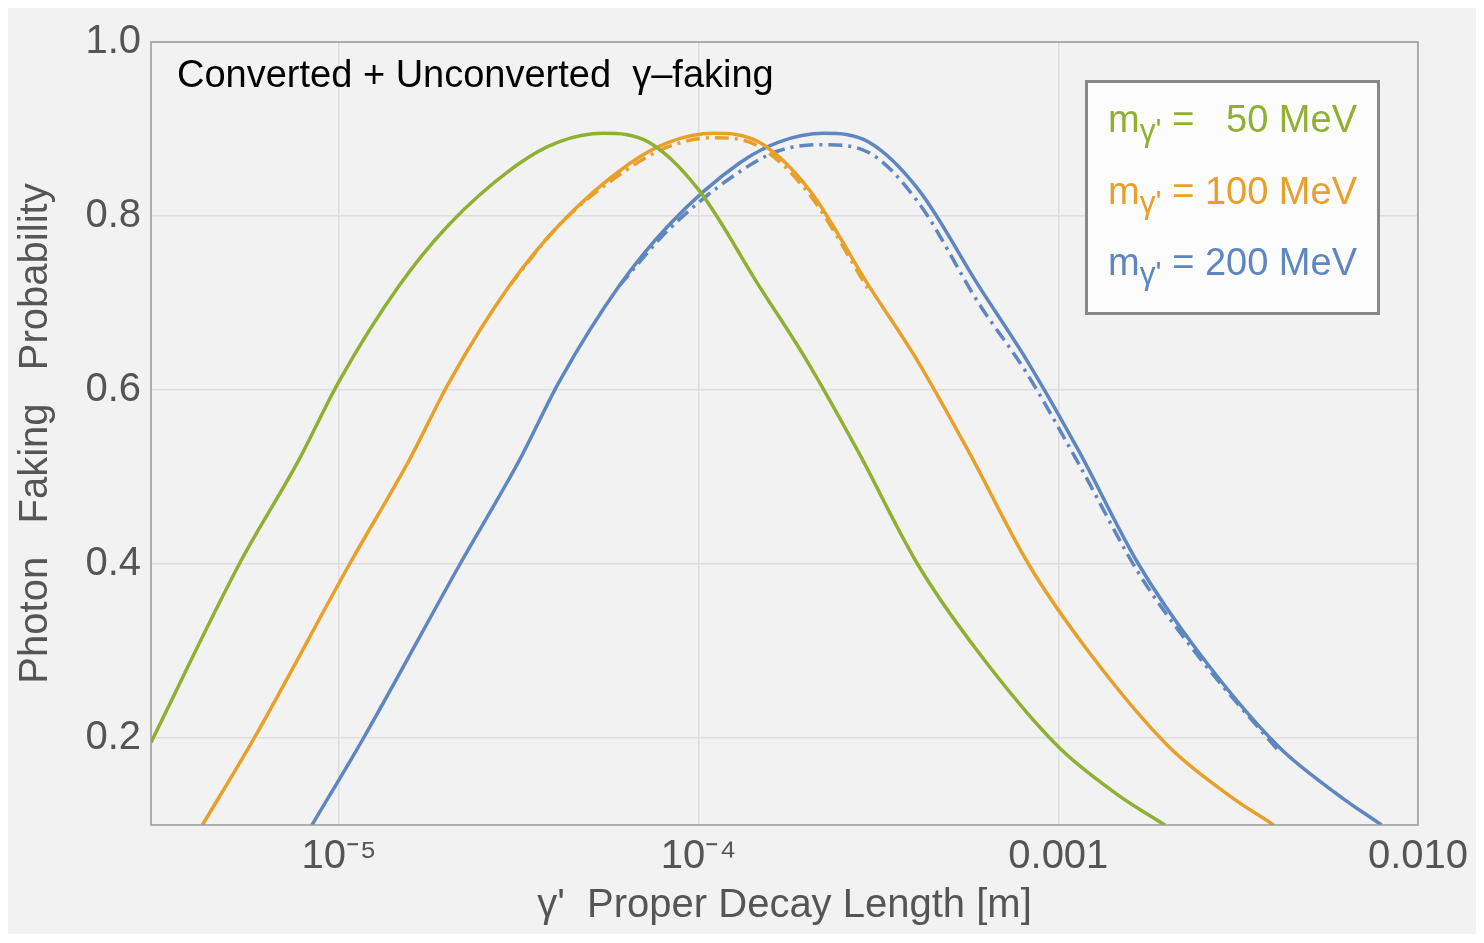 The height and width of the screenshot is (943, 1484). Describe the element at coordinates (1232, 195) in the screenshot. I see `text: m$_{γ'}$ = 100 MeV` at that location.